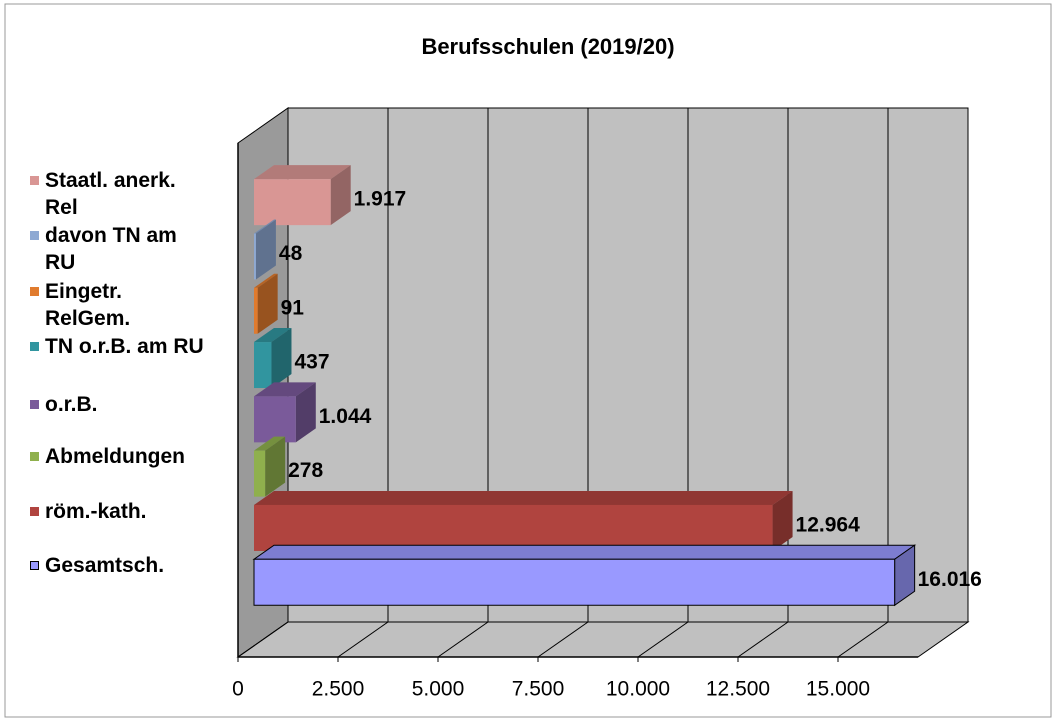  I want to click on value-label: 16.016, so click(950, 579).